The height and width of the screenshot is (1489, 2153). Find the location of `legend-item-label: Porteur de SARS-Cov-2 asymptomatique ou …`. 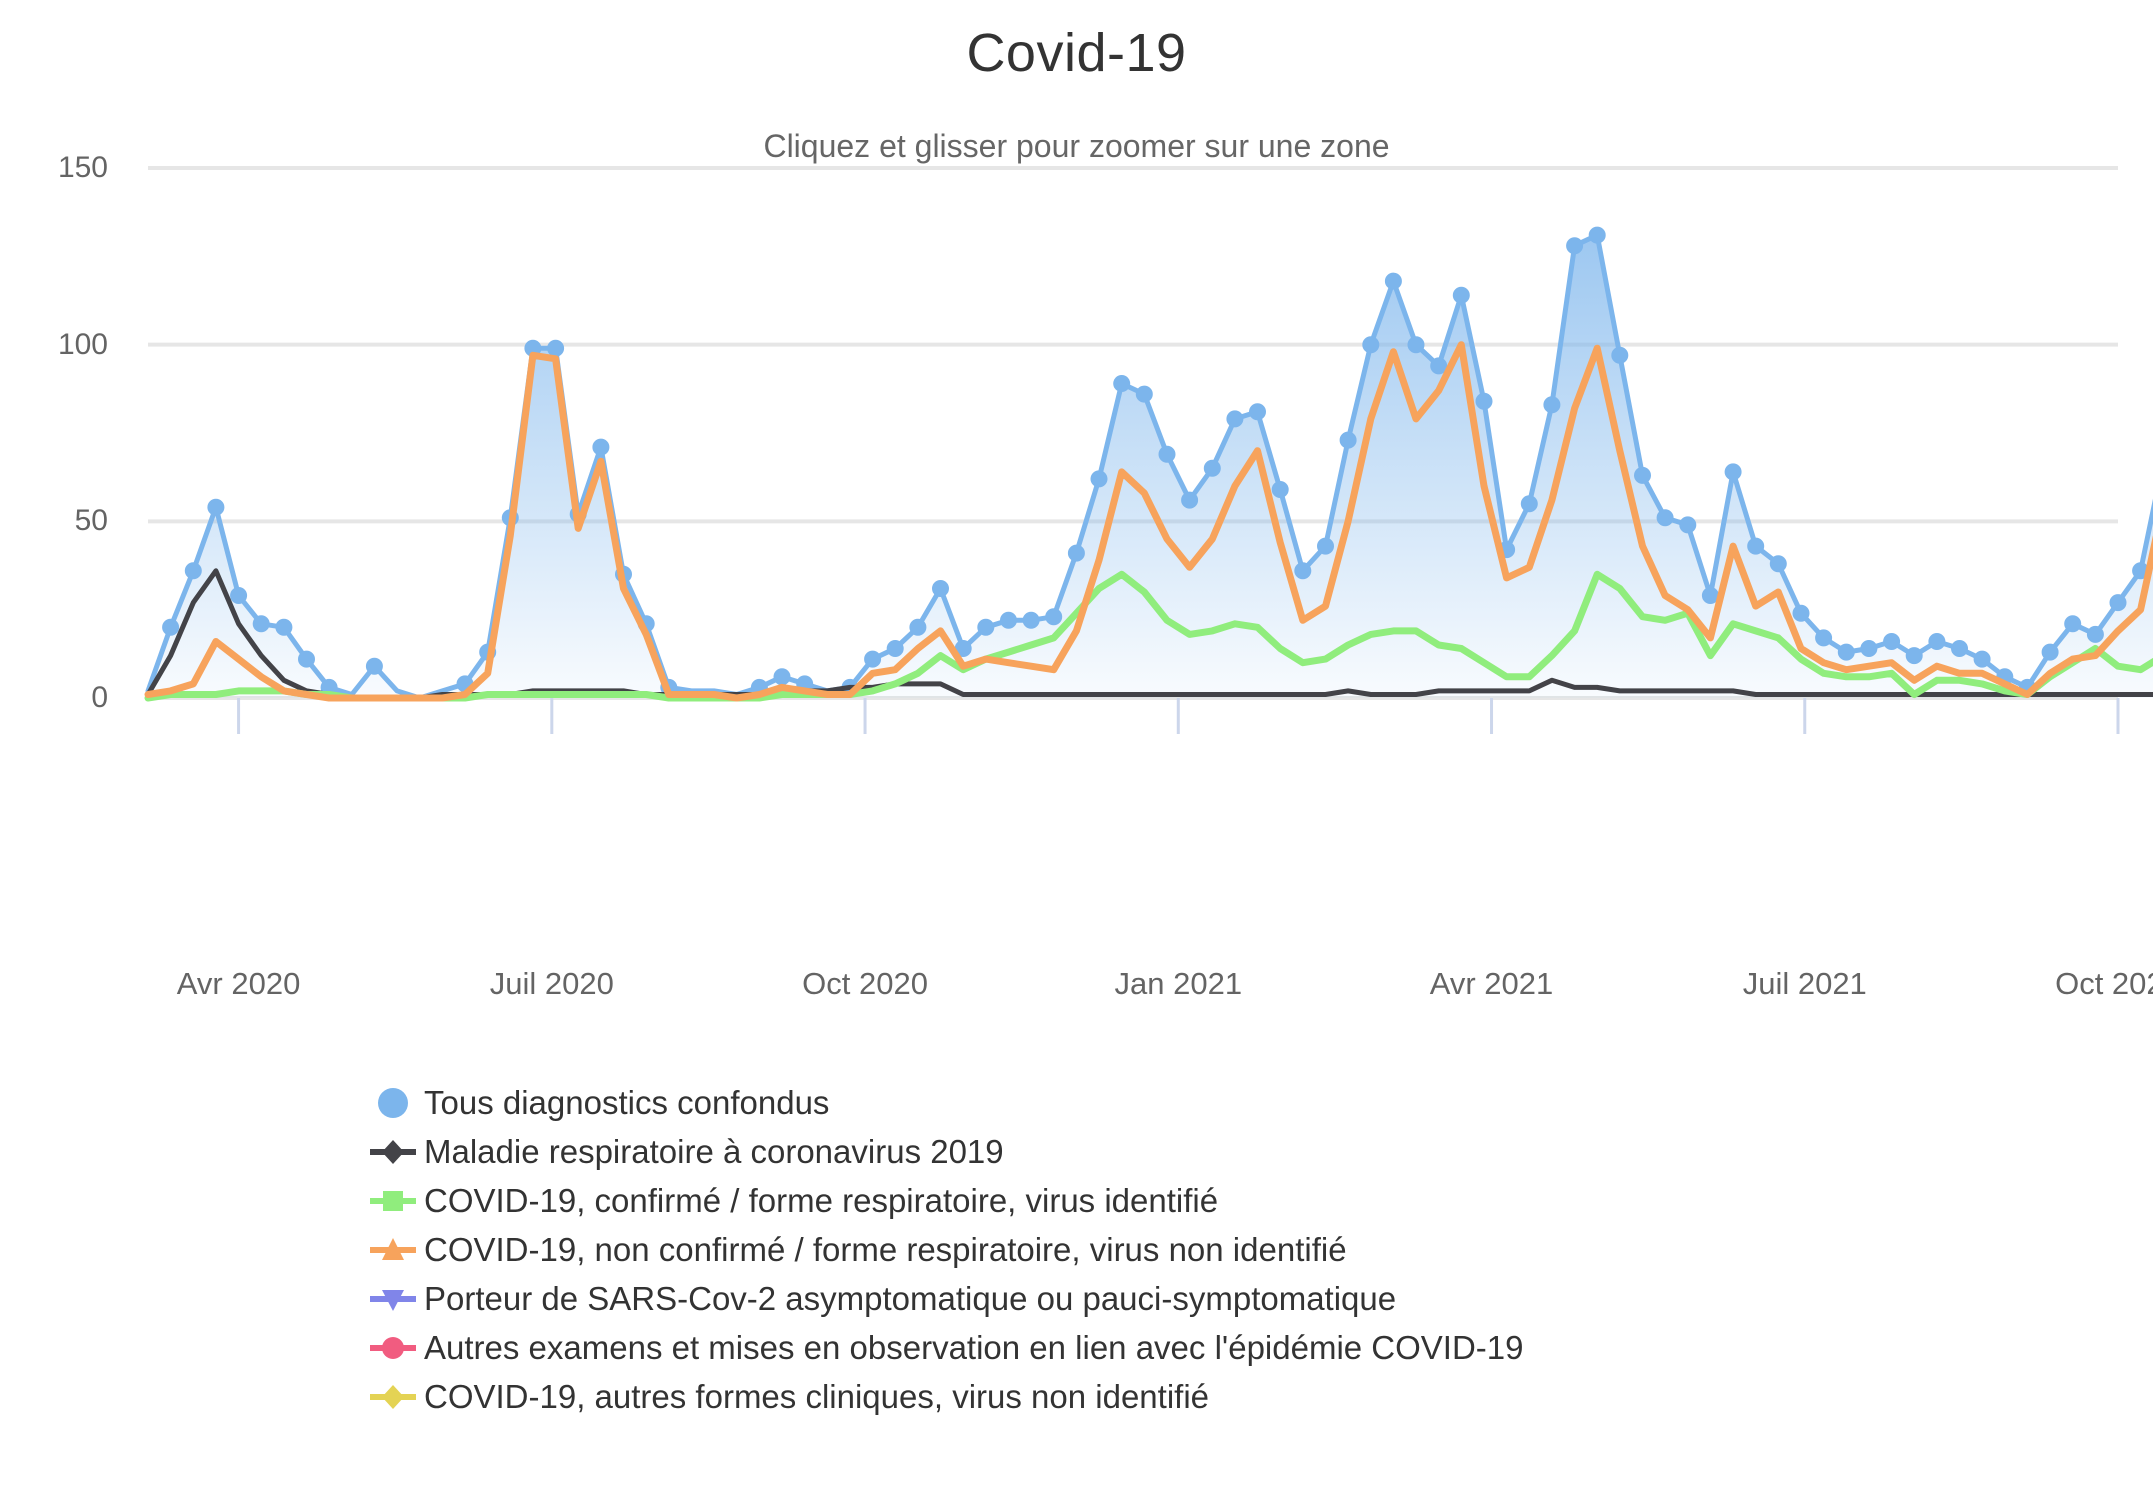

legend-item-label: Porteur de SARS-Cov-2 asymptomatique ou … is located at coordinates (910, 1298).